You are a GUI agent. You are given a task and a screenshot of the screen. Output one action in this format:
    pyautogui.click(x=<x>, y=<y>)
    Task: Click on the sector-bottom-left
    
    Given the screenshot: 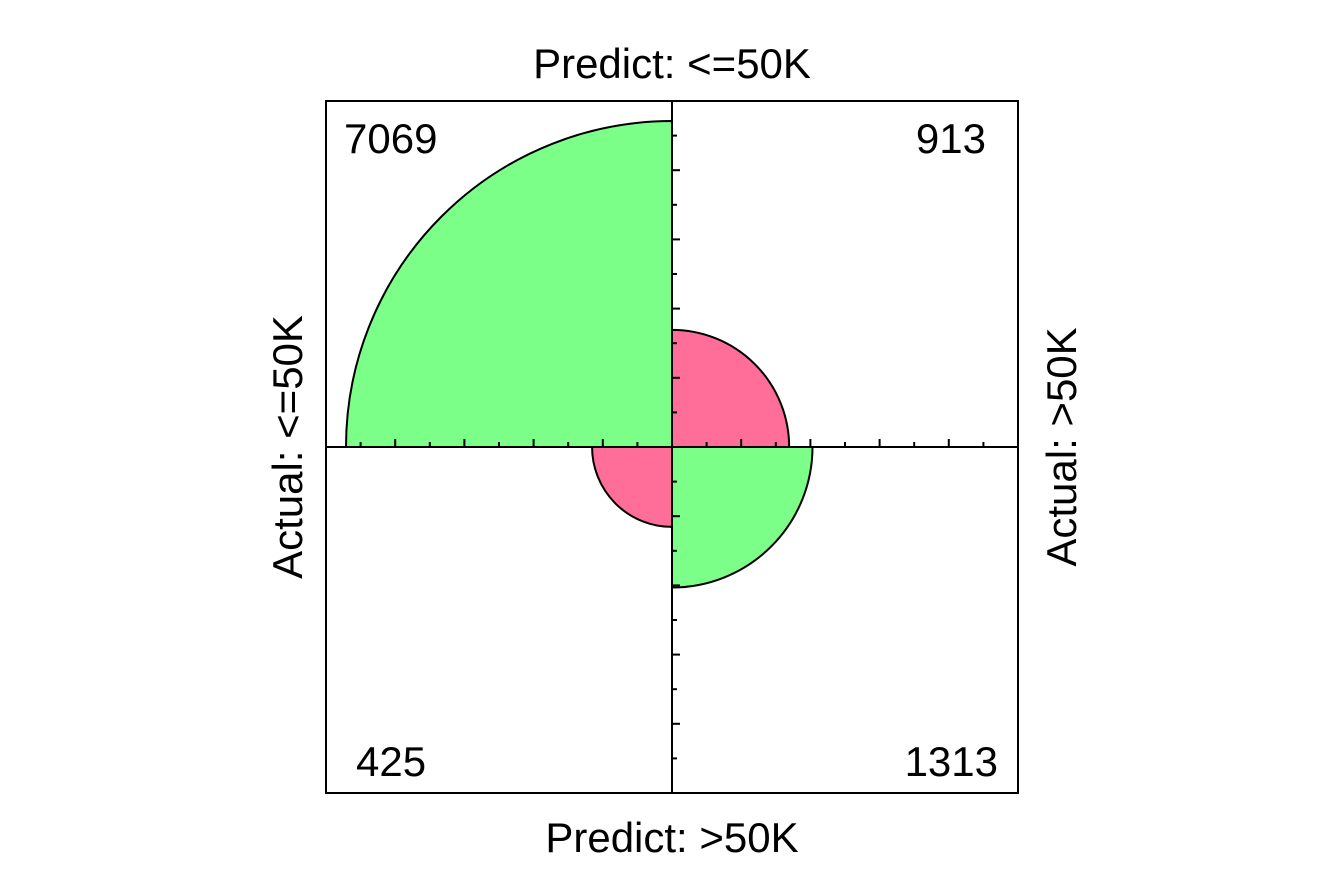 What is the action you would take?
    pyautogui.click(x=632, y=487)
    